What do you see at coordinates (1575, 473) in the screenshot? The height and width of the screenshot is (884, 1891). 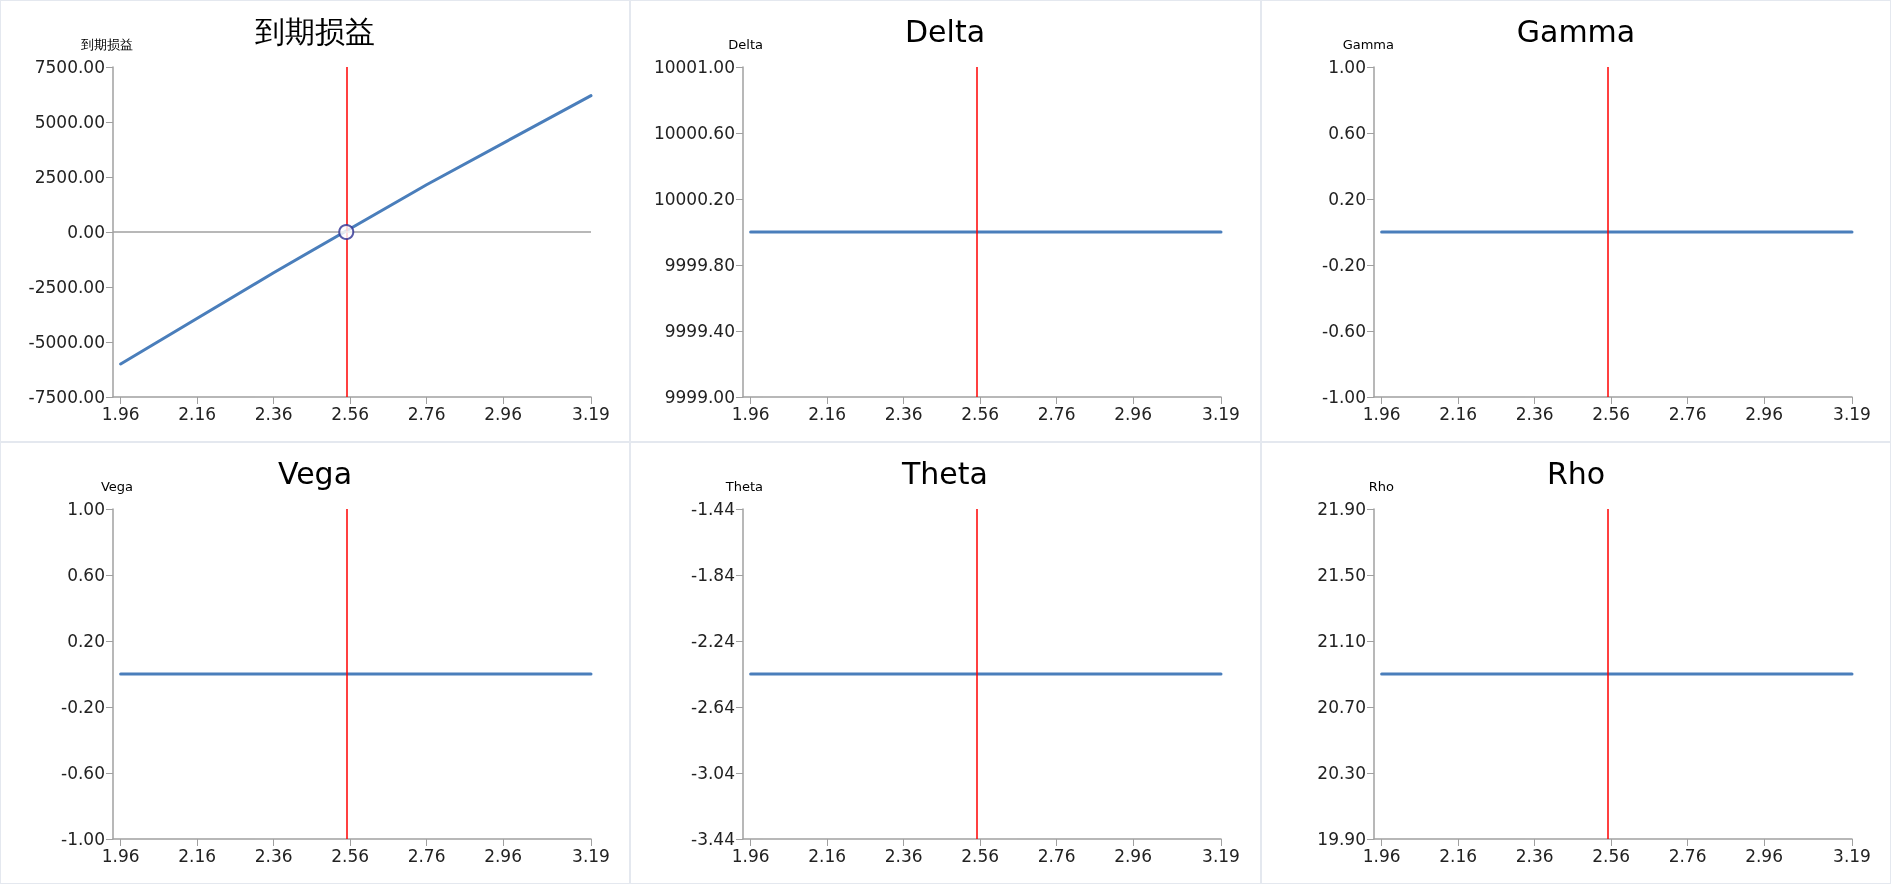 I see `chart-title: Rho` at bounding box center [1575, 473].